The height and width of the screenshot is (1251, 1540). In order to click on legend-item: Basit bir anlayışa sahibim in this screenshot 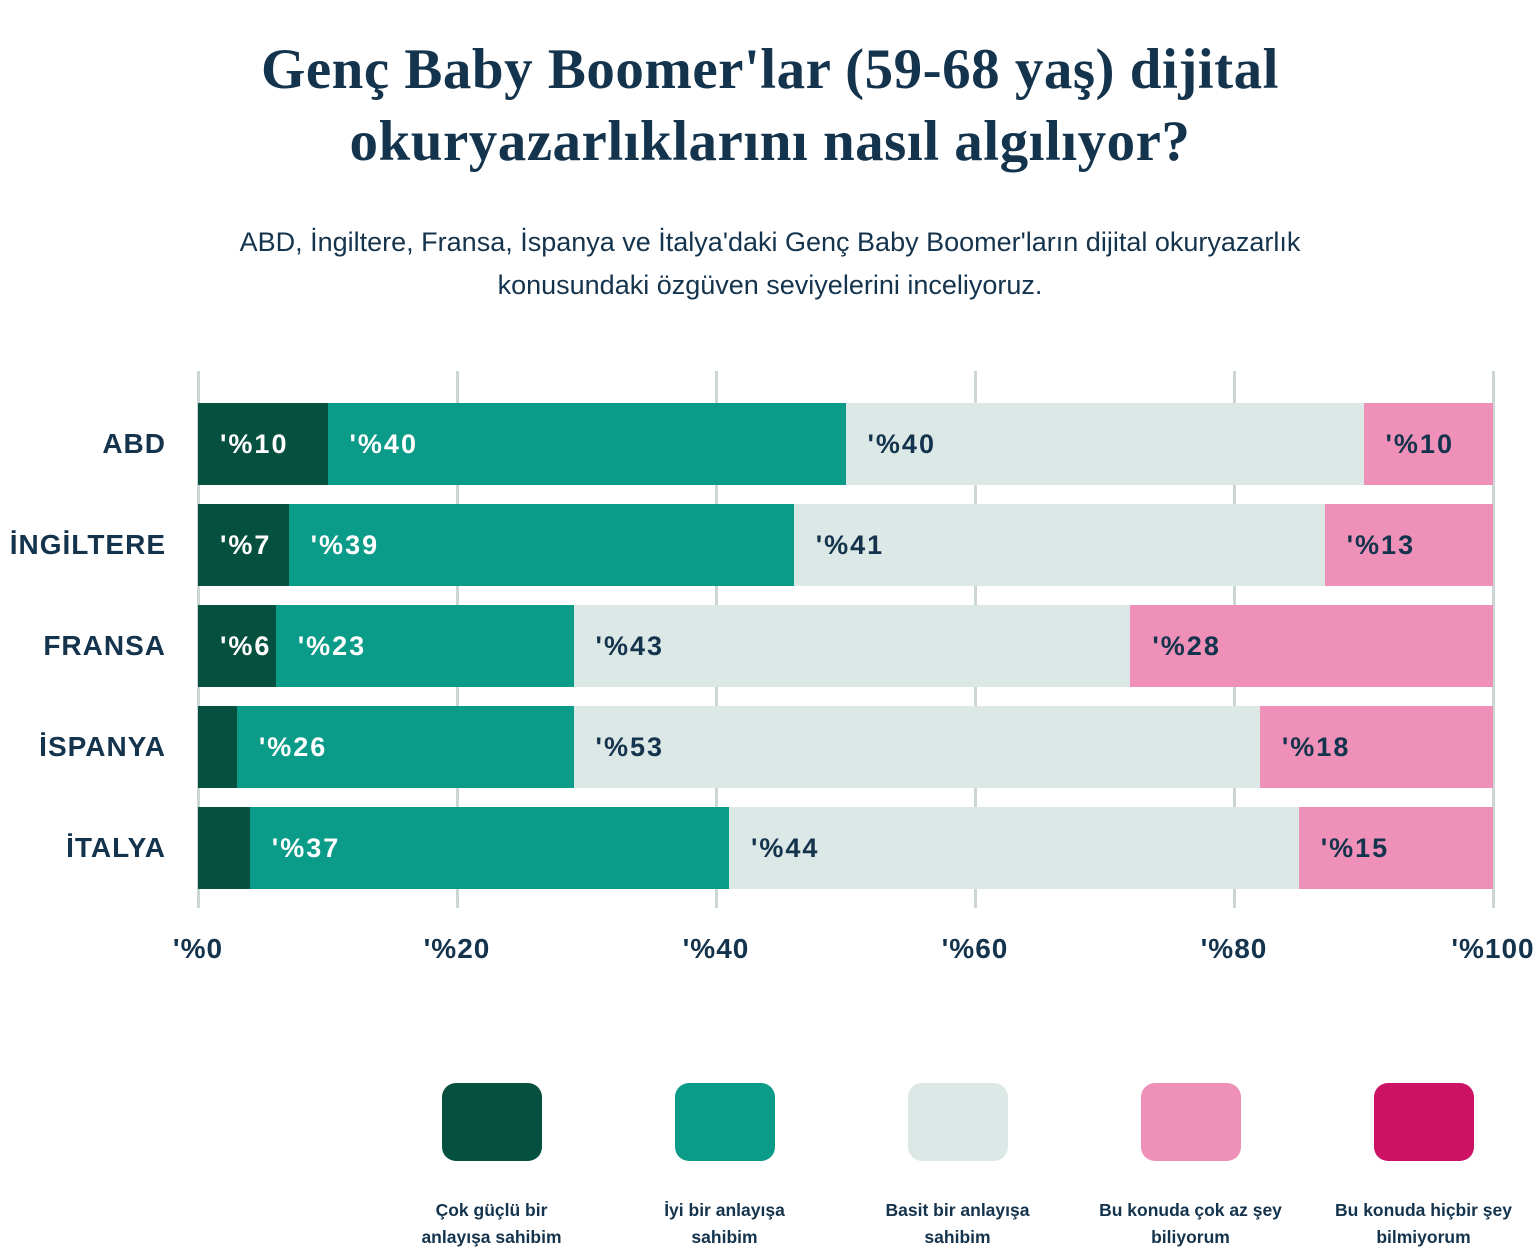, I will do `click(957, 1167)`.